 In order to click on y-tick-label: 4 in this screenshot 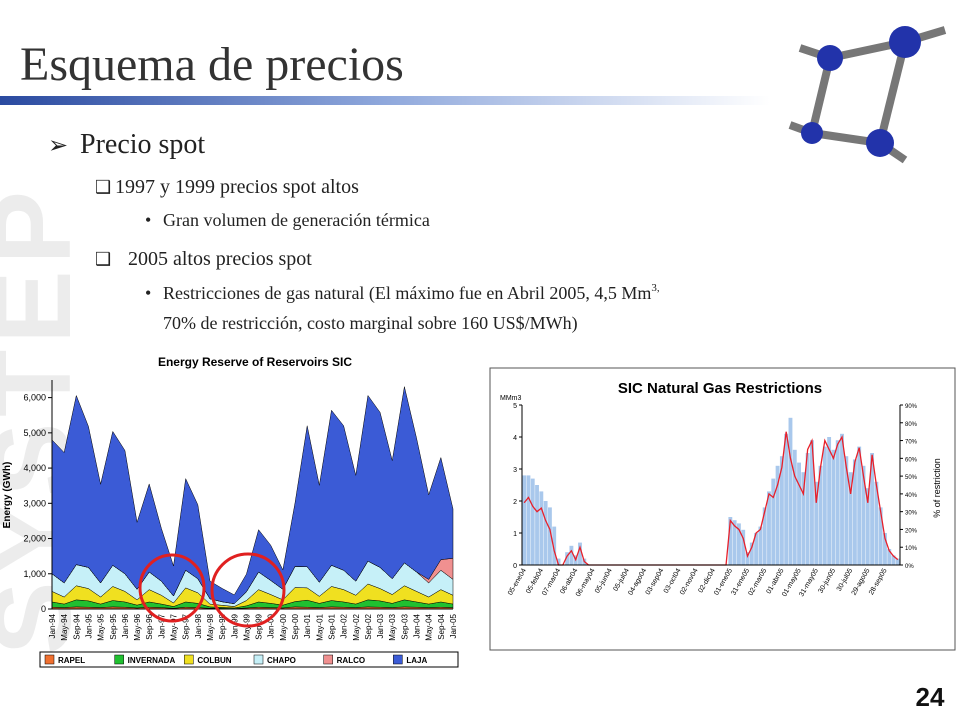, I will do `click(515, 438)`.